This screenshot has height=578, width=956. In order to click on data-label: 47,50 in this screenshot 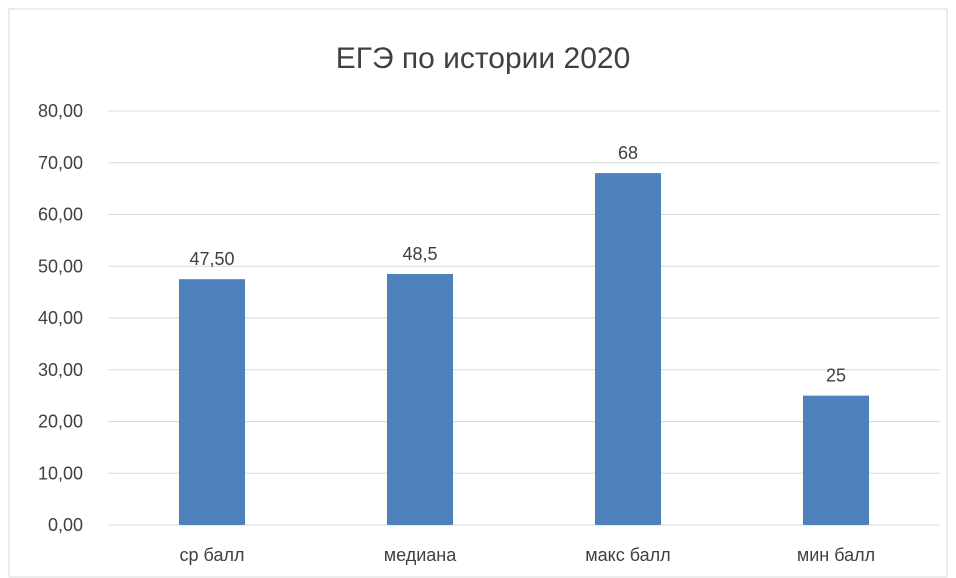, I will do `click(211, 259)`.